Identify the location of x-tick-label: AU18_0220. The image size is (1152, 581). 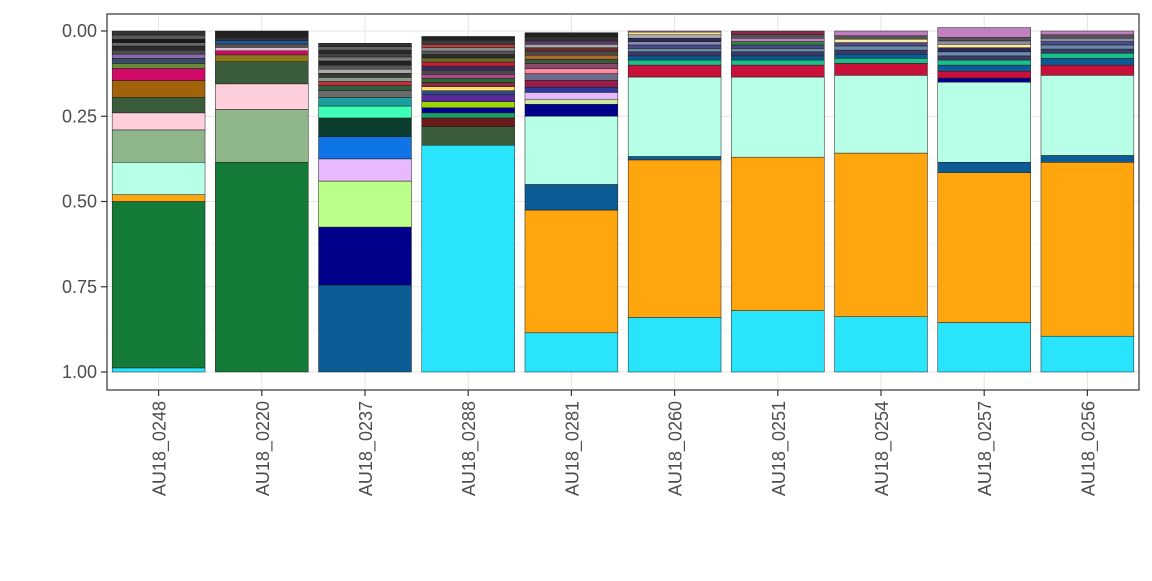
(263, 448).